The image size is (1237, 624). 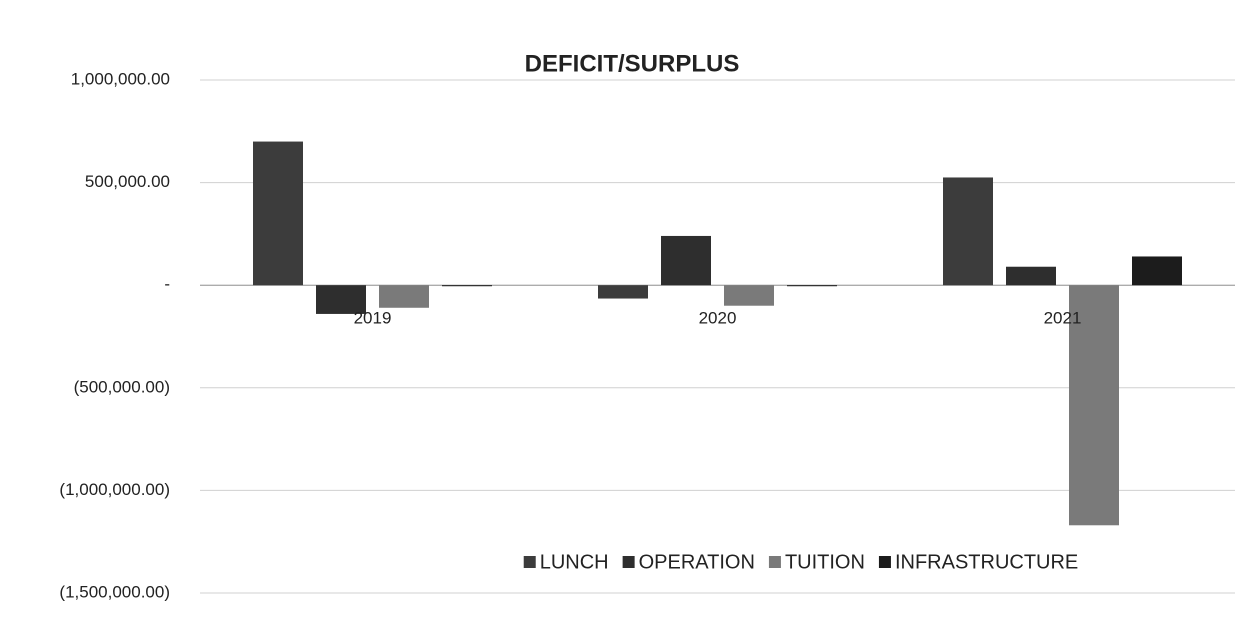 I want to click on x-tick-label: 2021, so click(x=1063, y=318).